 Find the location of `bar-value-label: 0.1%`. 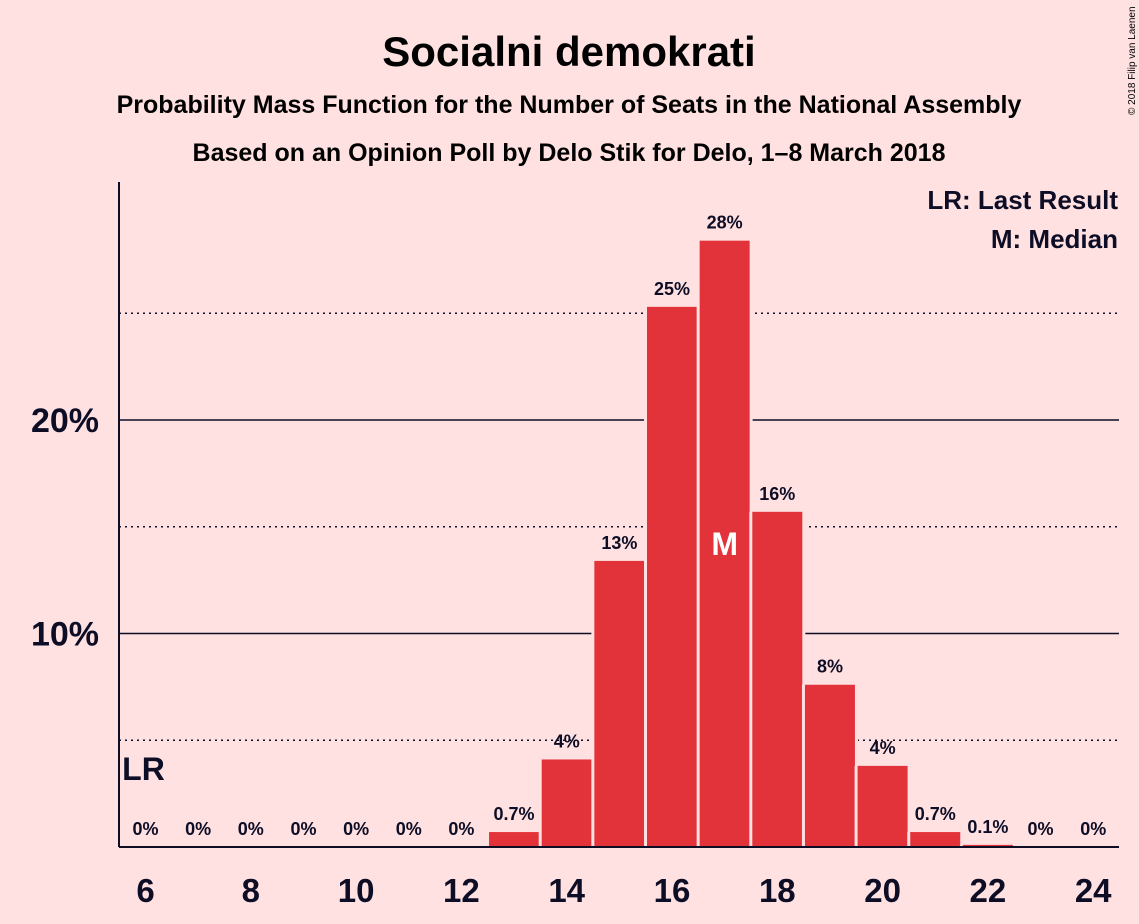

bar-value-label: 0.1% is located at coordinates (987, 827).